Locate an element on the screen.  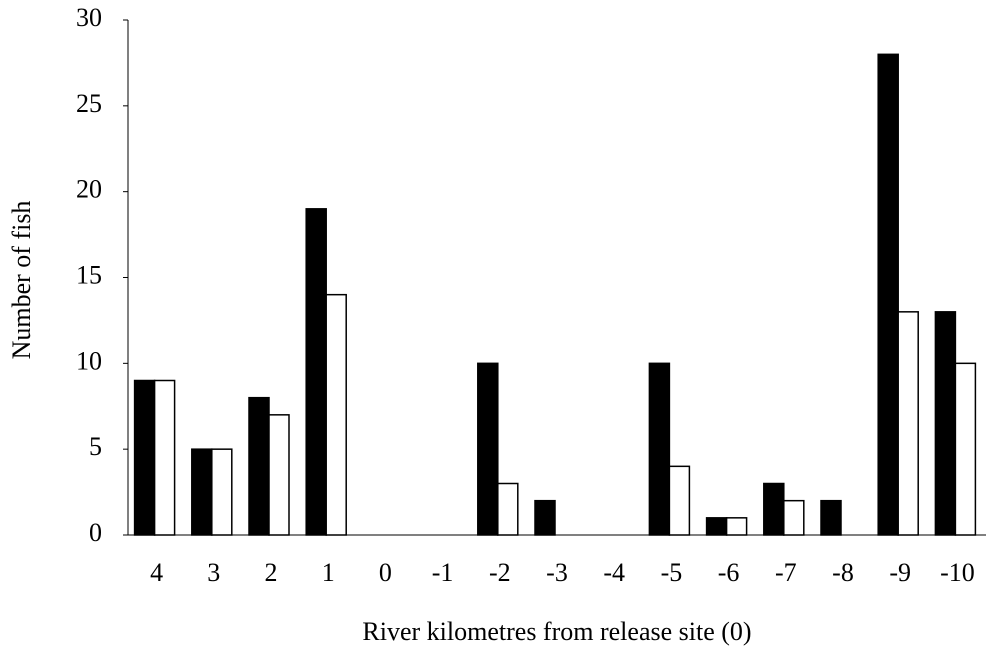
y-tick-label: 0 is located at coordinates (95, 532).